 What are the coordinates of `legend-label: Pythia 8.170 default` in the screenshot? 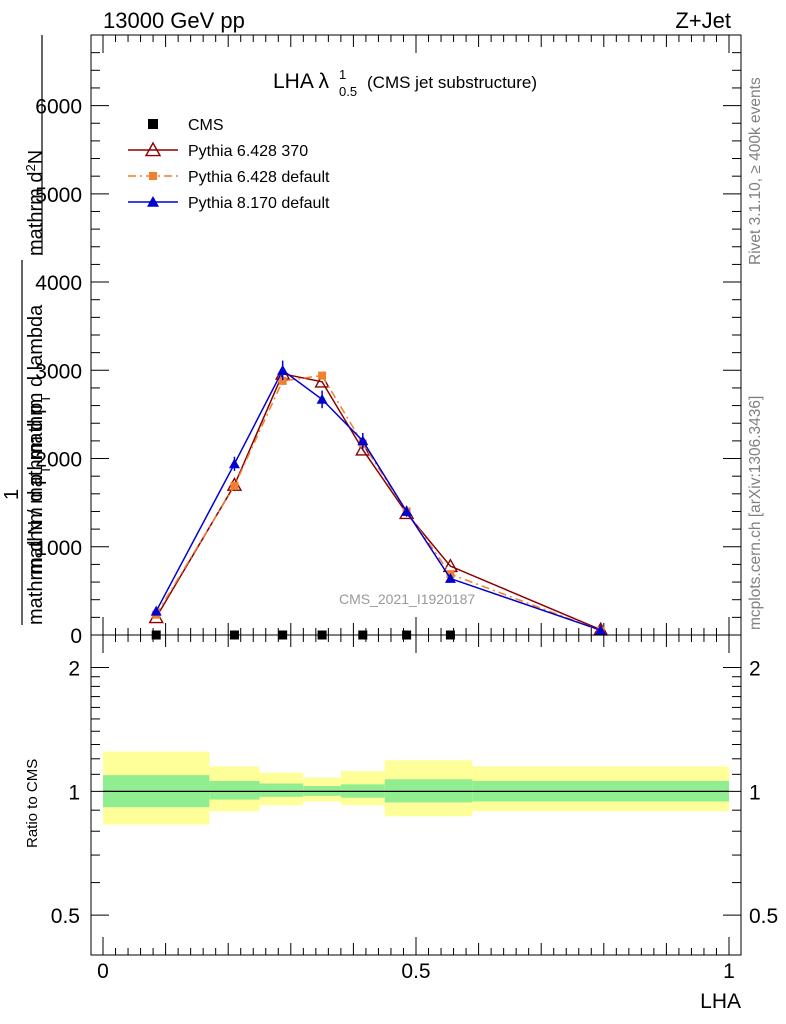 It's located at (259, 203).